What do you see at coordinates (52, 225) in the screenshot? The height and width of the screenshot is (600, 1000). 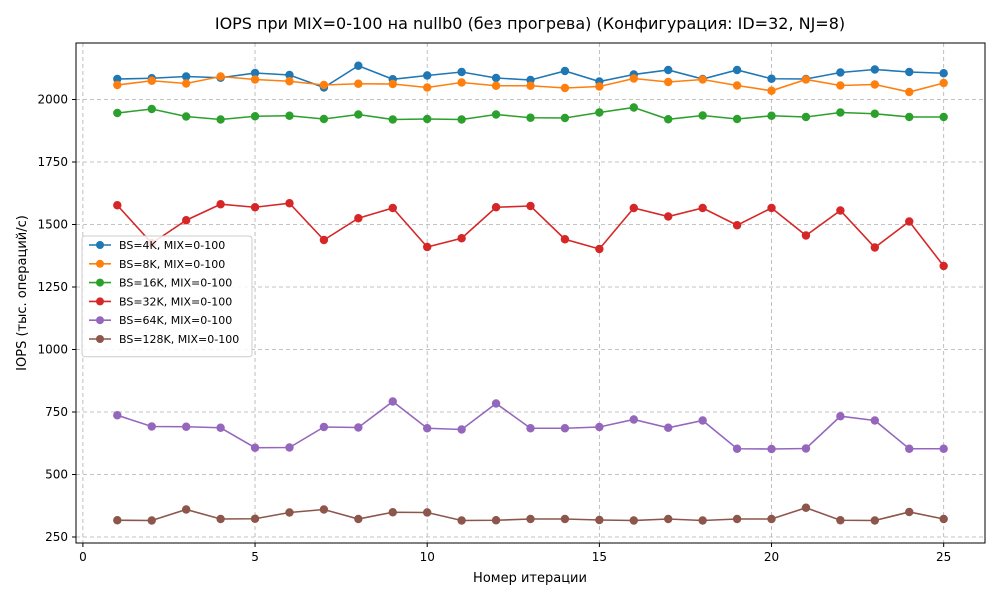 I see `y-tick-label: 1500` at bounding box center [52, 225].